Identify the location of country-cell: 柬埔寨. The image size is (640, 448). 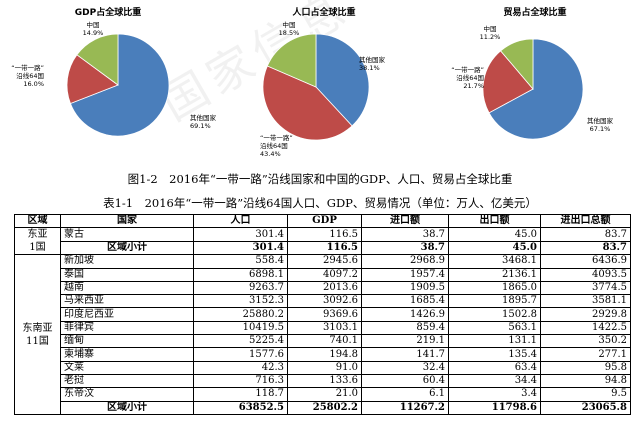
(127, 354).